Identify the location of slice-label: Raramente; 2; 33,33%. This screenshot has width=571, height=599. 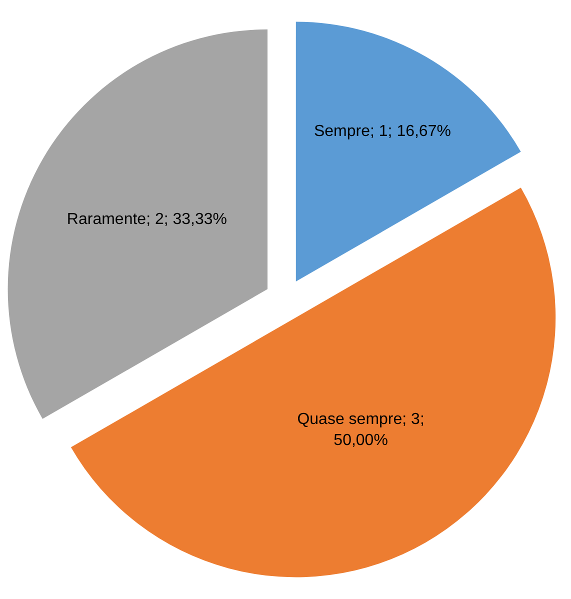
(147, 219).